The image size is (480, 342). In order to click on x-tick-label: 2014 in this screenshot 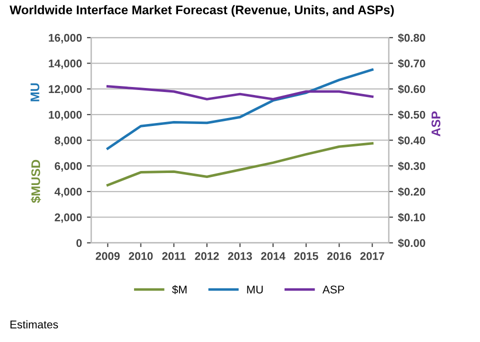, I will do `click(273, 256)`.